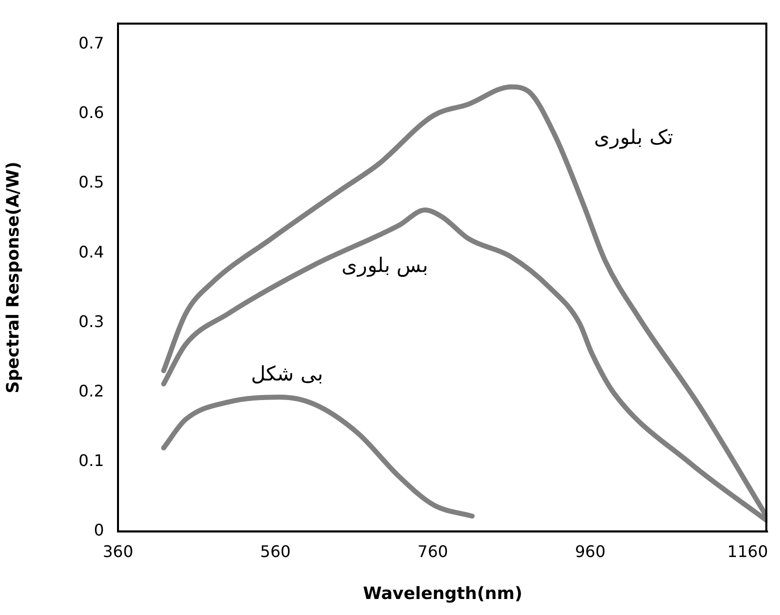  What do you see at coordinates (91, 321) in the screenshot?
I see `y-tick-label: 0.3` at bounding box center [91, 321].